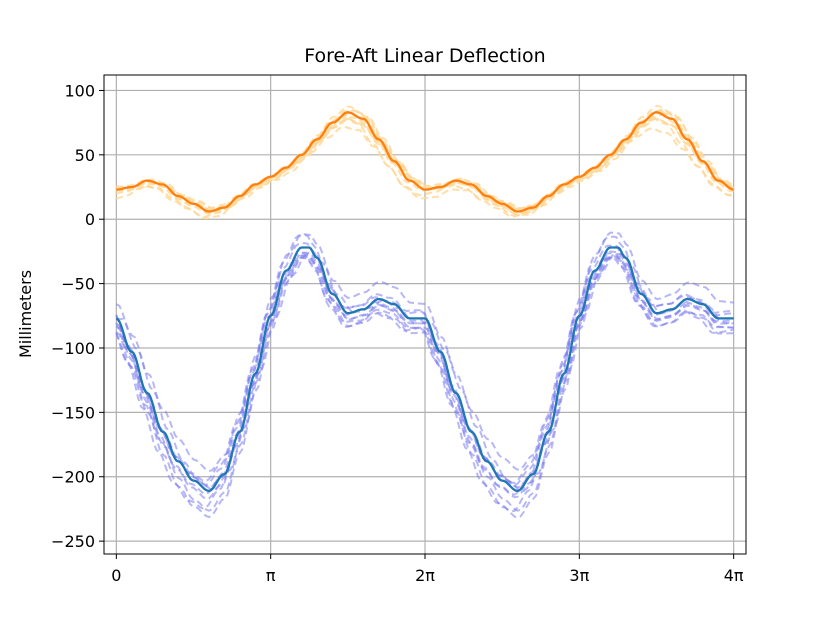 The width and height of the screenshot is (830, 623). I want to click on y-tick-label: −200, so click(73, 477).